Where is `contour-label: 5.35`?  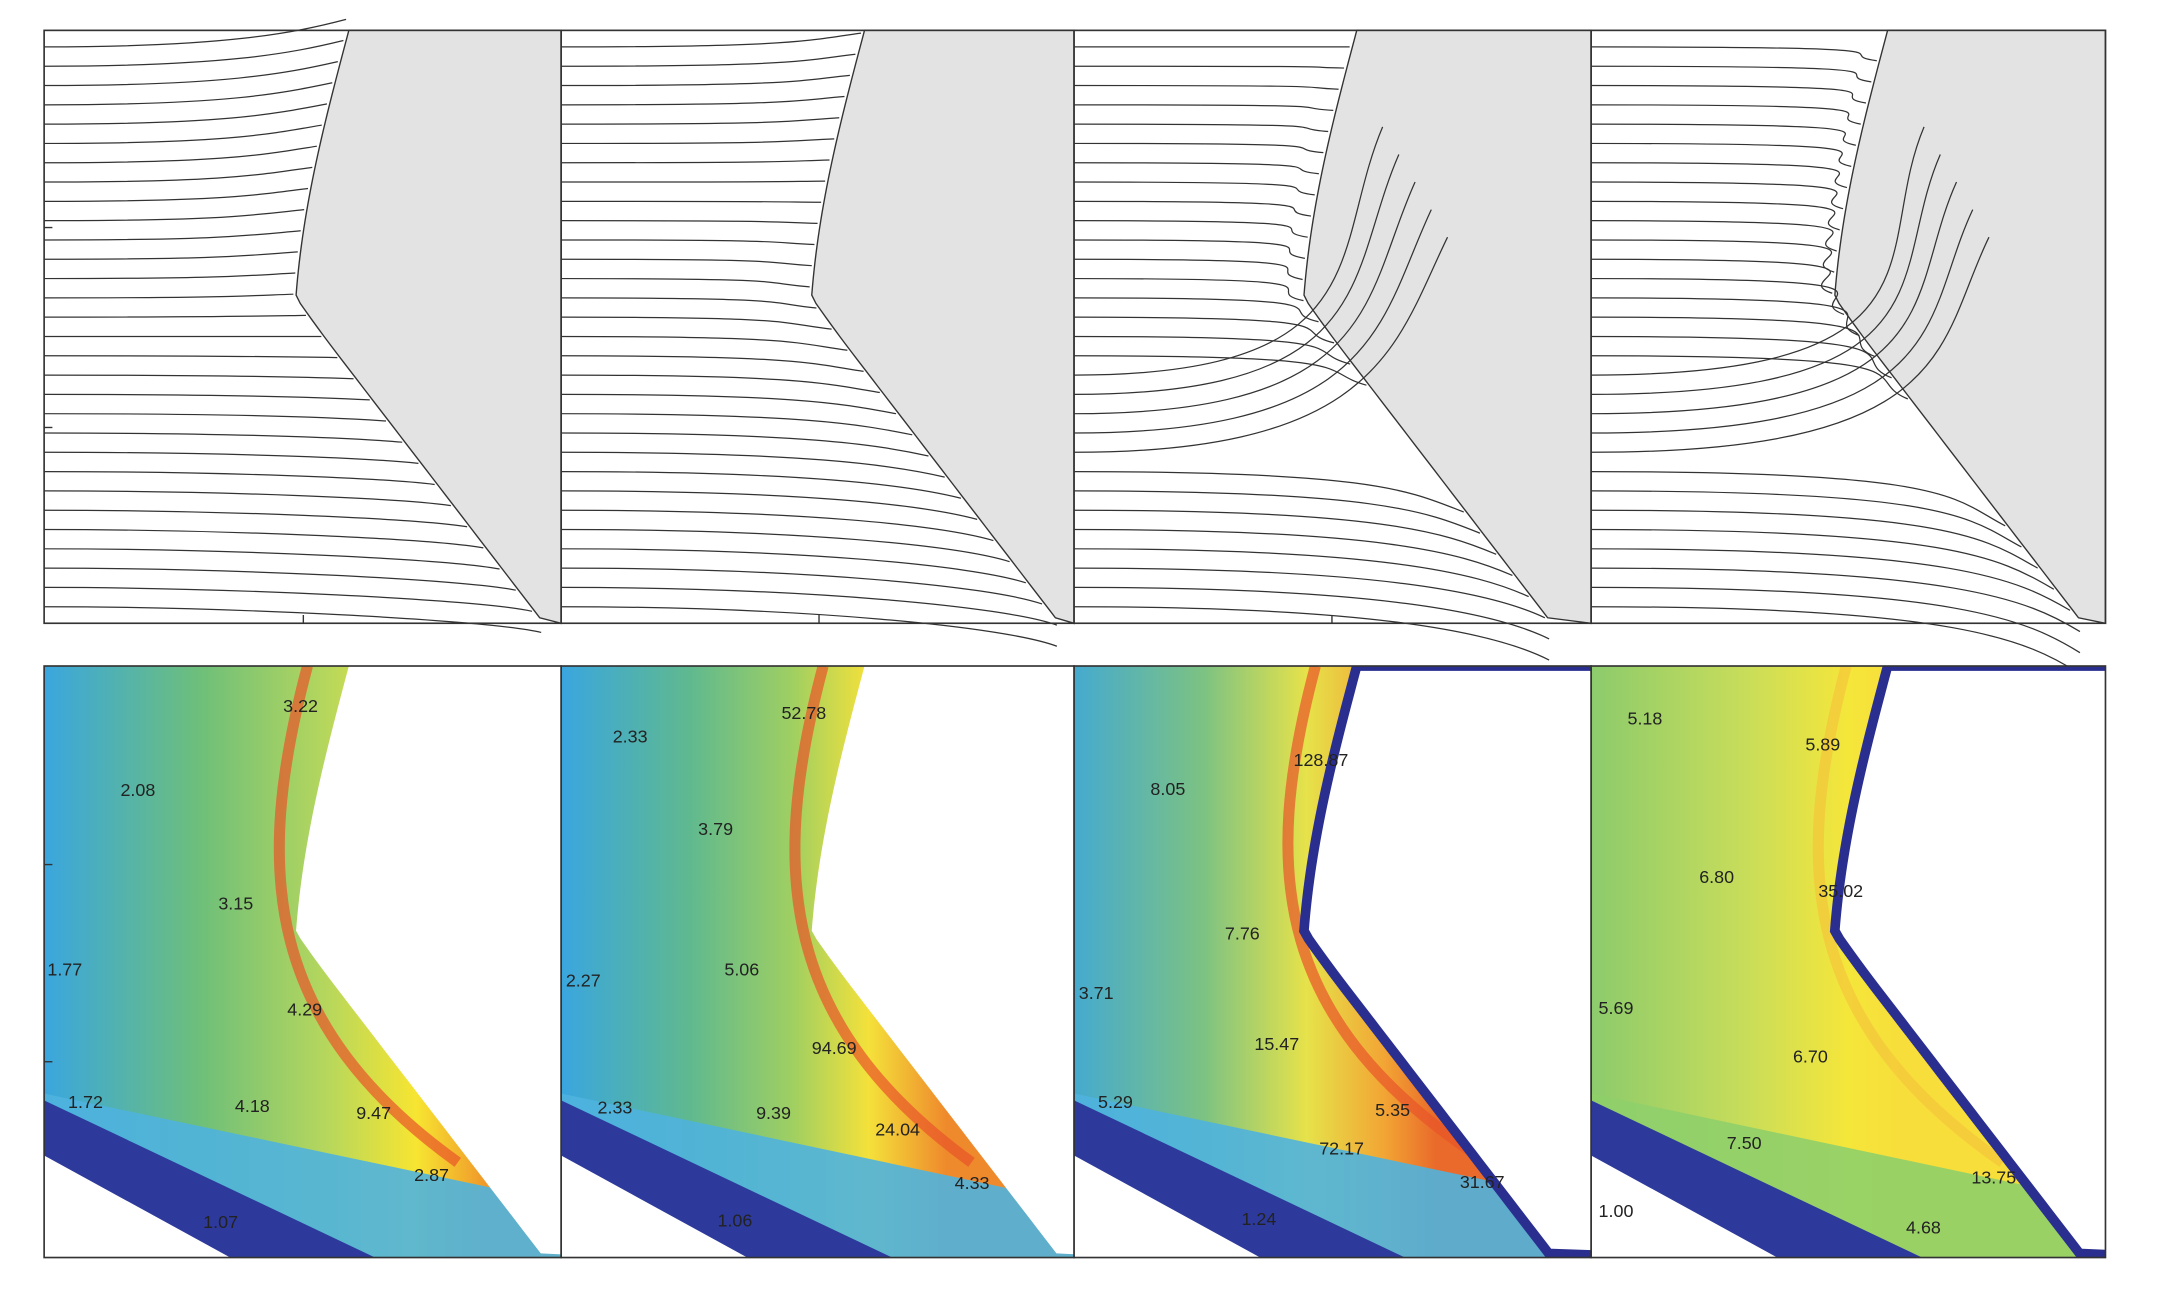 contour-label: 5.35 is located at coordinates (1392, 1110).